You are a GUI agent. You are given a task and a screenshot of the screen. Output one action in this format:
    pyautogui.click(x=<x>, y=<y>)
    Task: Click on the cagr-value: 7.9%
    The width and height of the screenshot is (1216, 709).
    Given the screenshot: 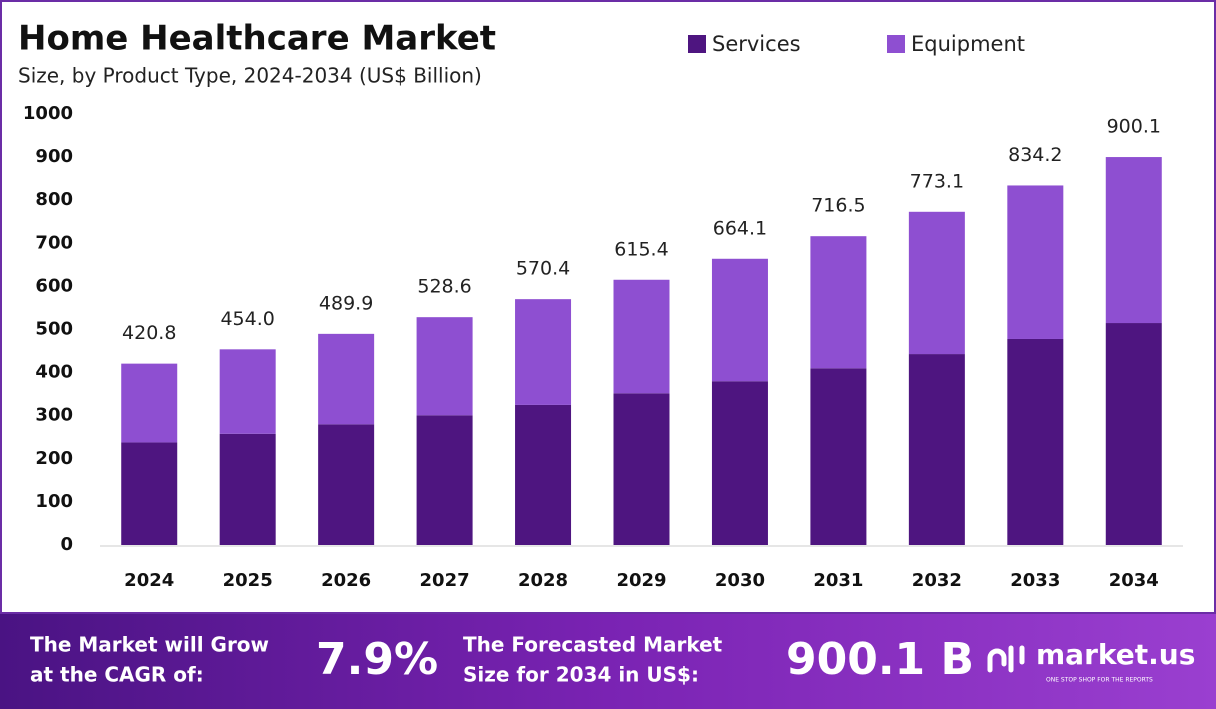 What is the action you would take?
    pyautogui.click(x=377, y=659)
    